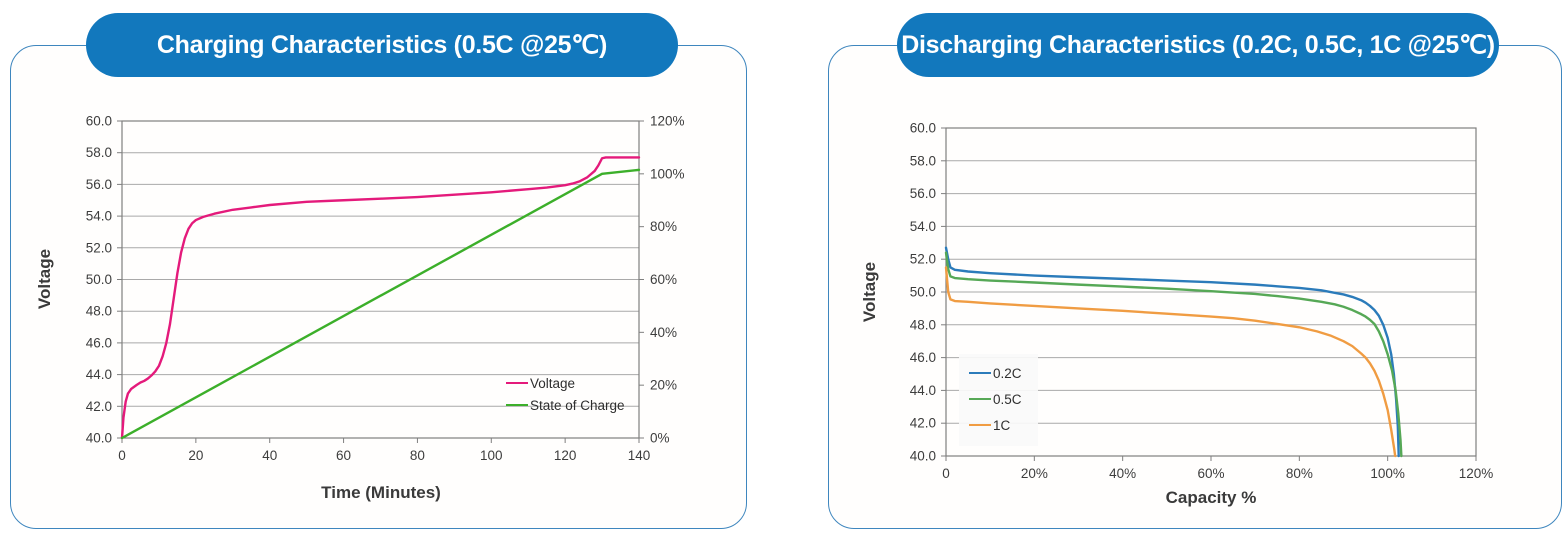 The height and width of the screenshot is (555, 1565). What do you see at coordinates (1211, 497) in the screenshot?
I see `discharging-x-axis-title: Capacity %` at bounding box center [1211, 497].